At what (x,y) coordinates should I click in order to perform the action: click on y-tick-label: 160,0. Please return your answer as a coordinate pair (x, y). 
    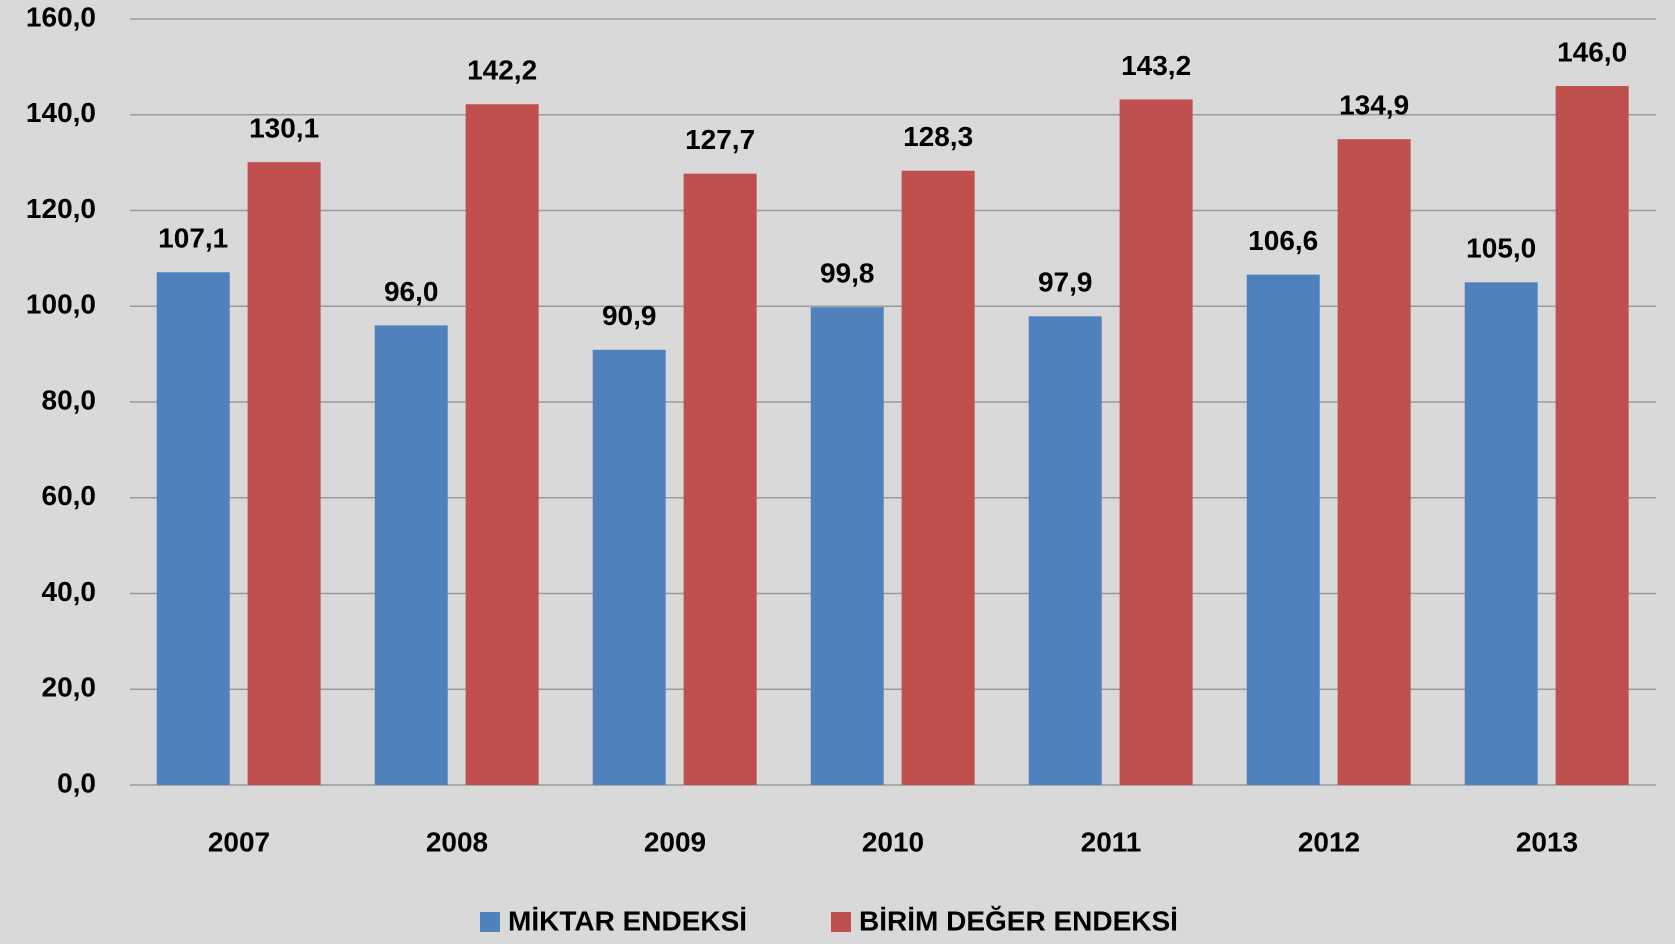
    Looking at the image, I should click on (61, 16).